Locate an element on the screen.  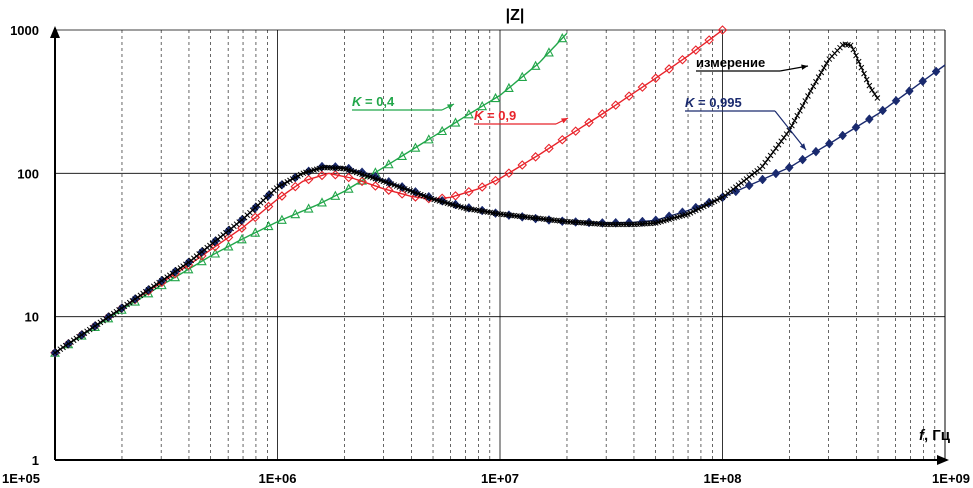
y-tick-label: 10 is located at coordinates (32, 317).